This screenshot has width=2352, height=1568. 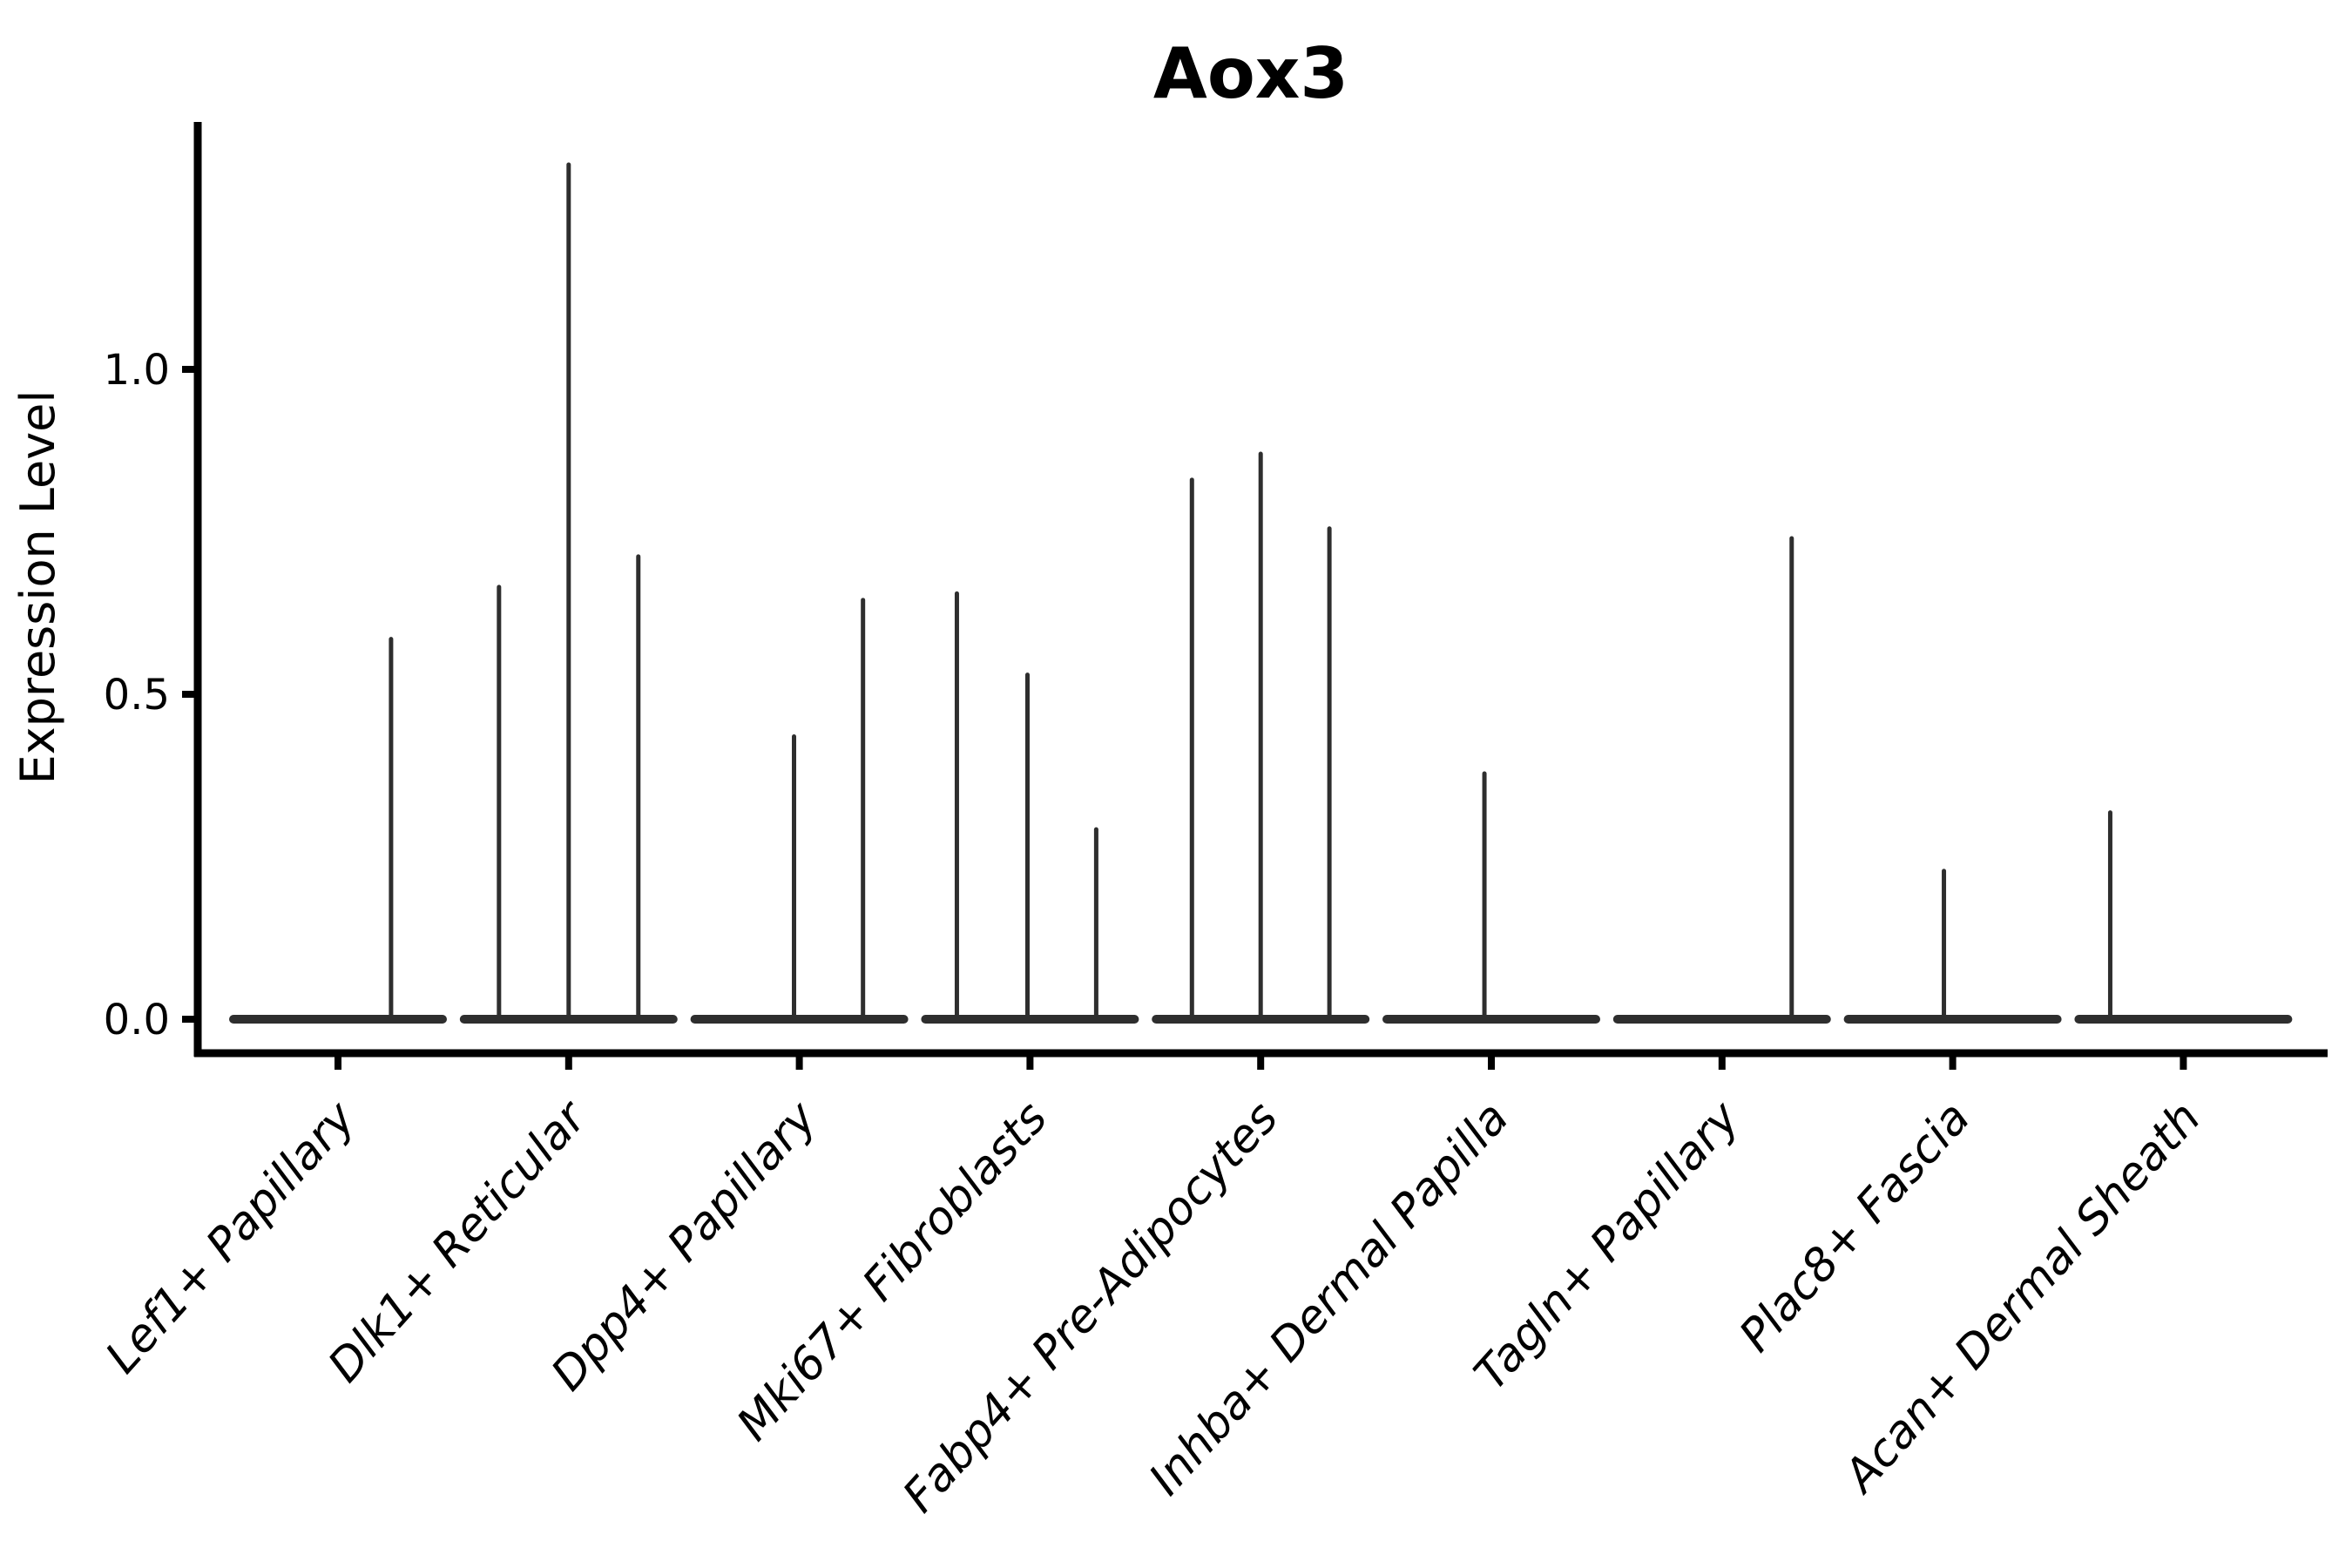 I want to click on x-tick-label: Fabp4+ Pre-Adipocytes, so click(x=1090, y=1307).